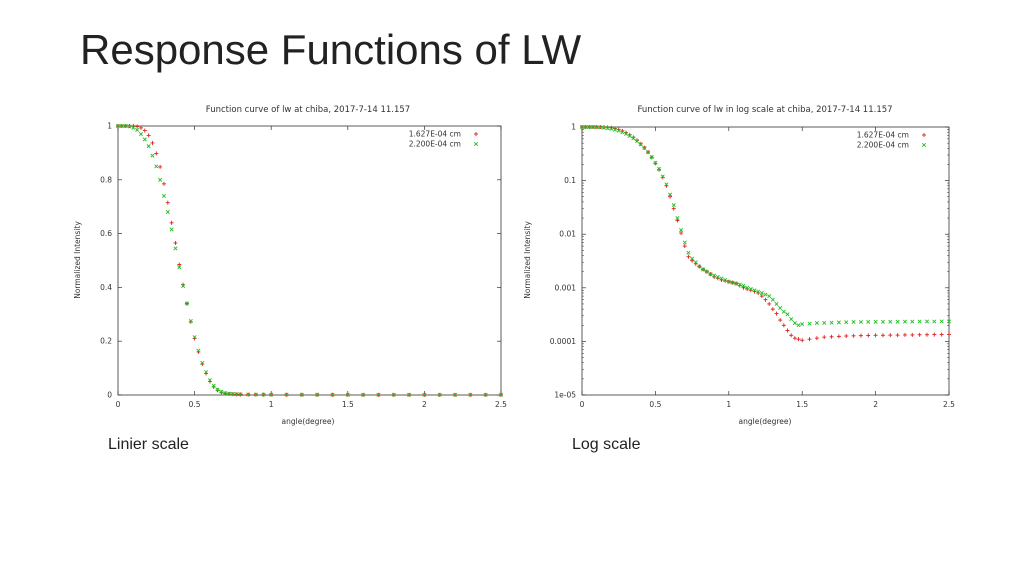 The height and width of the screenshot is (576, 1024). I want to click on y-axis-label: Normalized Intensity, so click(77, 260).